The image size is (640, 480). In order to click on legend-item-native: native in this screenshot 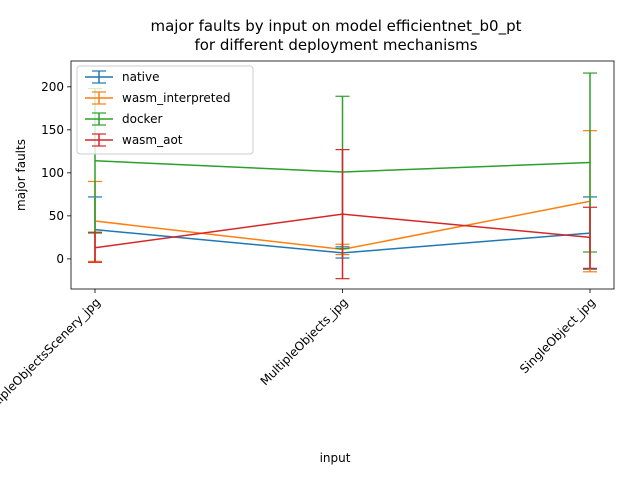, I will do `click(122, 77)`.